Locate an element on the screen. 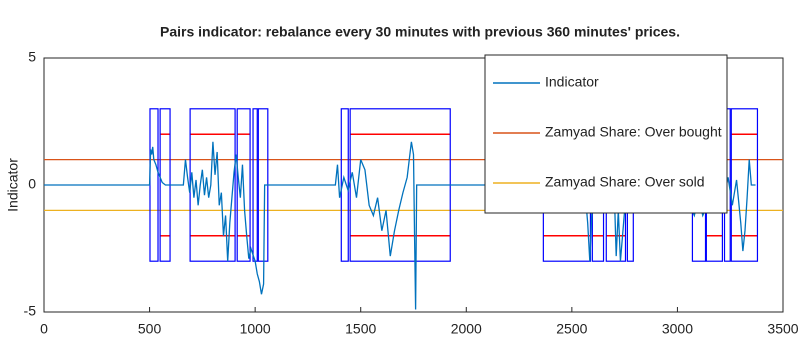 Image resolution: width=806 pixels, height=363 pixels. y-axis-label: Indicator is located at coordinates (13, 185).